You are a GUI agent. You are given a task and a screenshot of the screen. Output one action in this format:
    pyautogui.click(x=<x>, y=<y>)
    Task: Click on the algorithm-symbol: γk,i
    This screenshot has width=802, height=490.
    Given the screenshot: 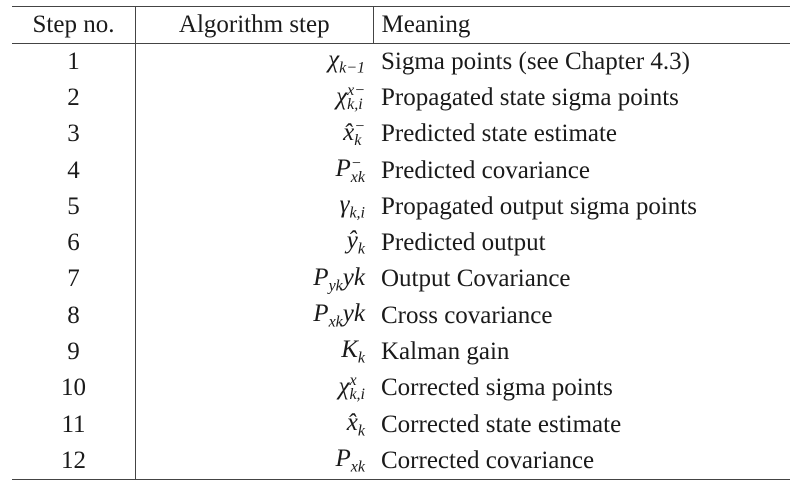 What is the action you would take?
    pyautogui.click(x=352, y=206)
    